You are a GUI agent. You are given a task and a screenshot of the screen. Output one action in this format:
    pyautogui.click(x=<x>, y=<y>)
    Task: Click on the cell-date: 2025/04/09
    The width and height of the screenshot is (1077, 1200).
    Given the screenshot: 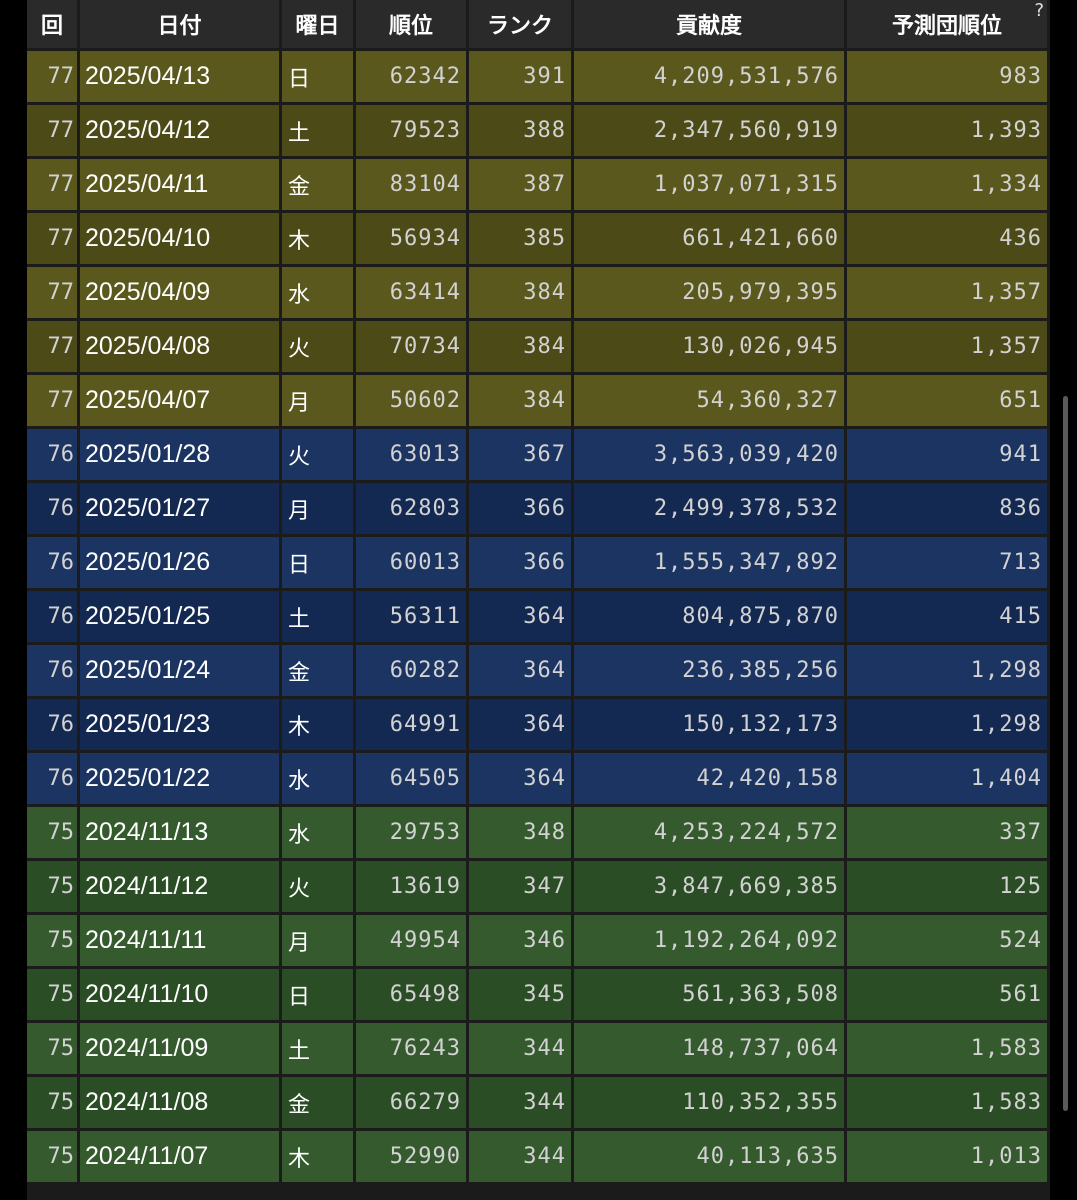 What is the action you would take?
    pyautogui.click(x=181, y=294)
    